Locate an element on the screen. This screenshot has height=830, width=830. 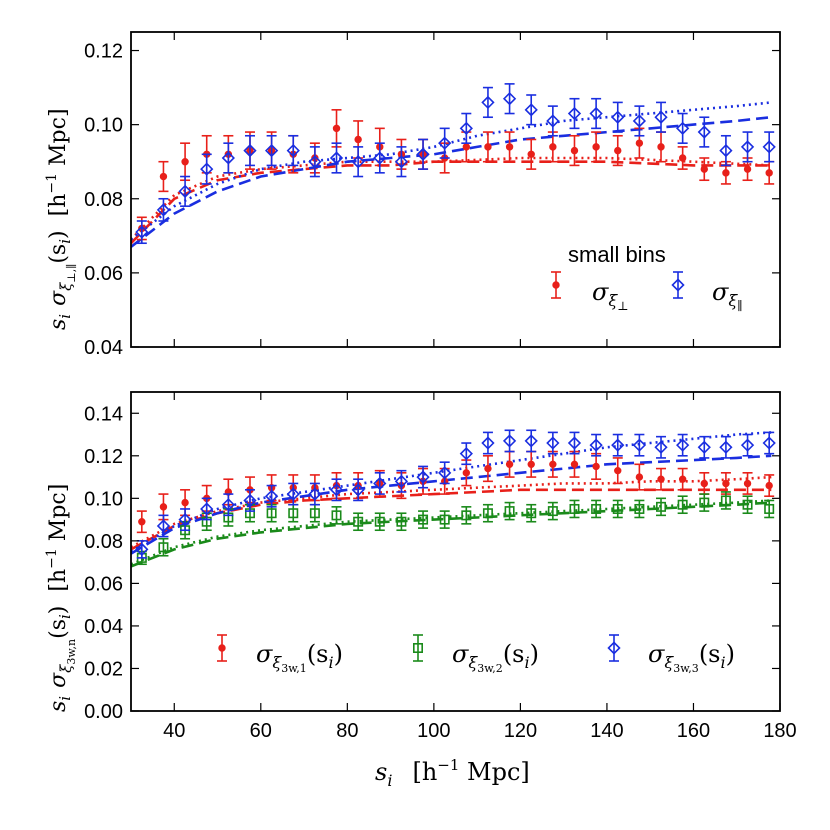
curve-3w3-dash is located at coordinates (451, 504).